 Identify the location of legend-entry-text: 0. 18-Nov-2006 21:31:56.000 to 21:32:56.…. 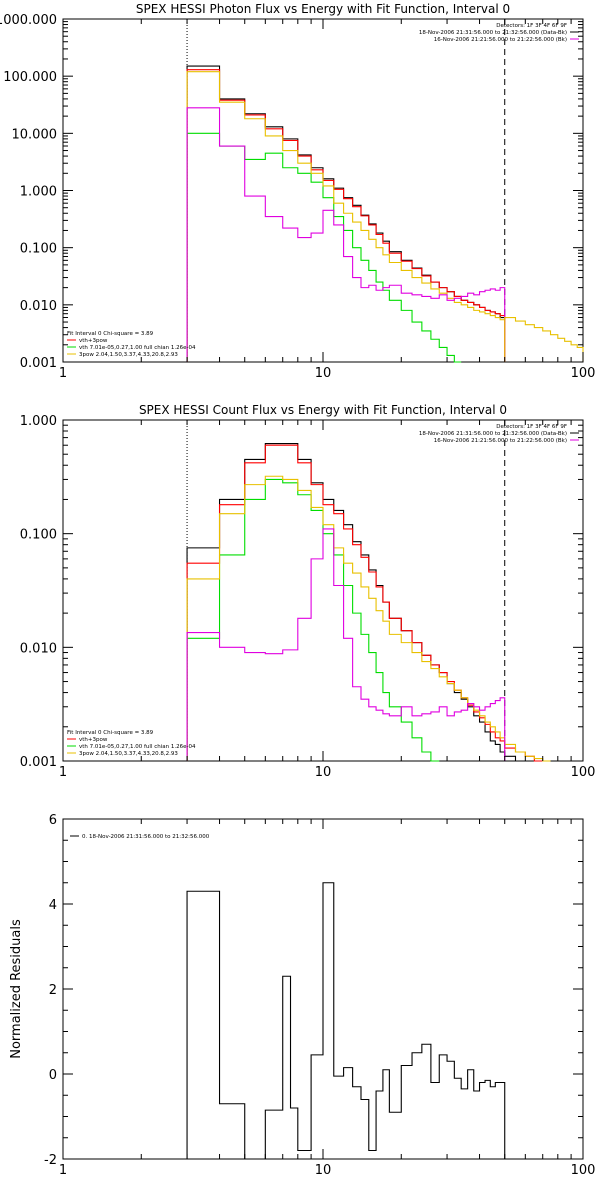
(146, 837).